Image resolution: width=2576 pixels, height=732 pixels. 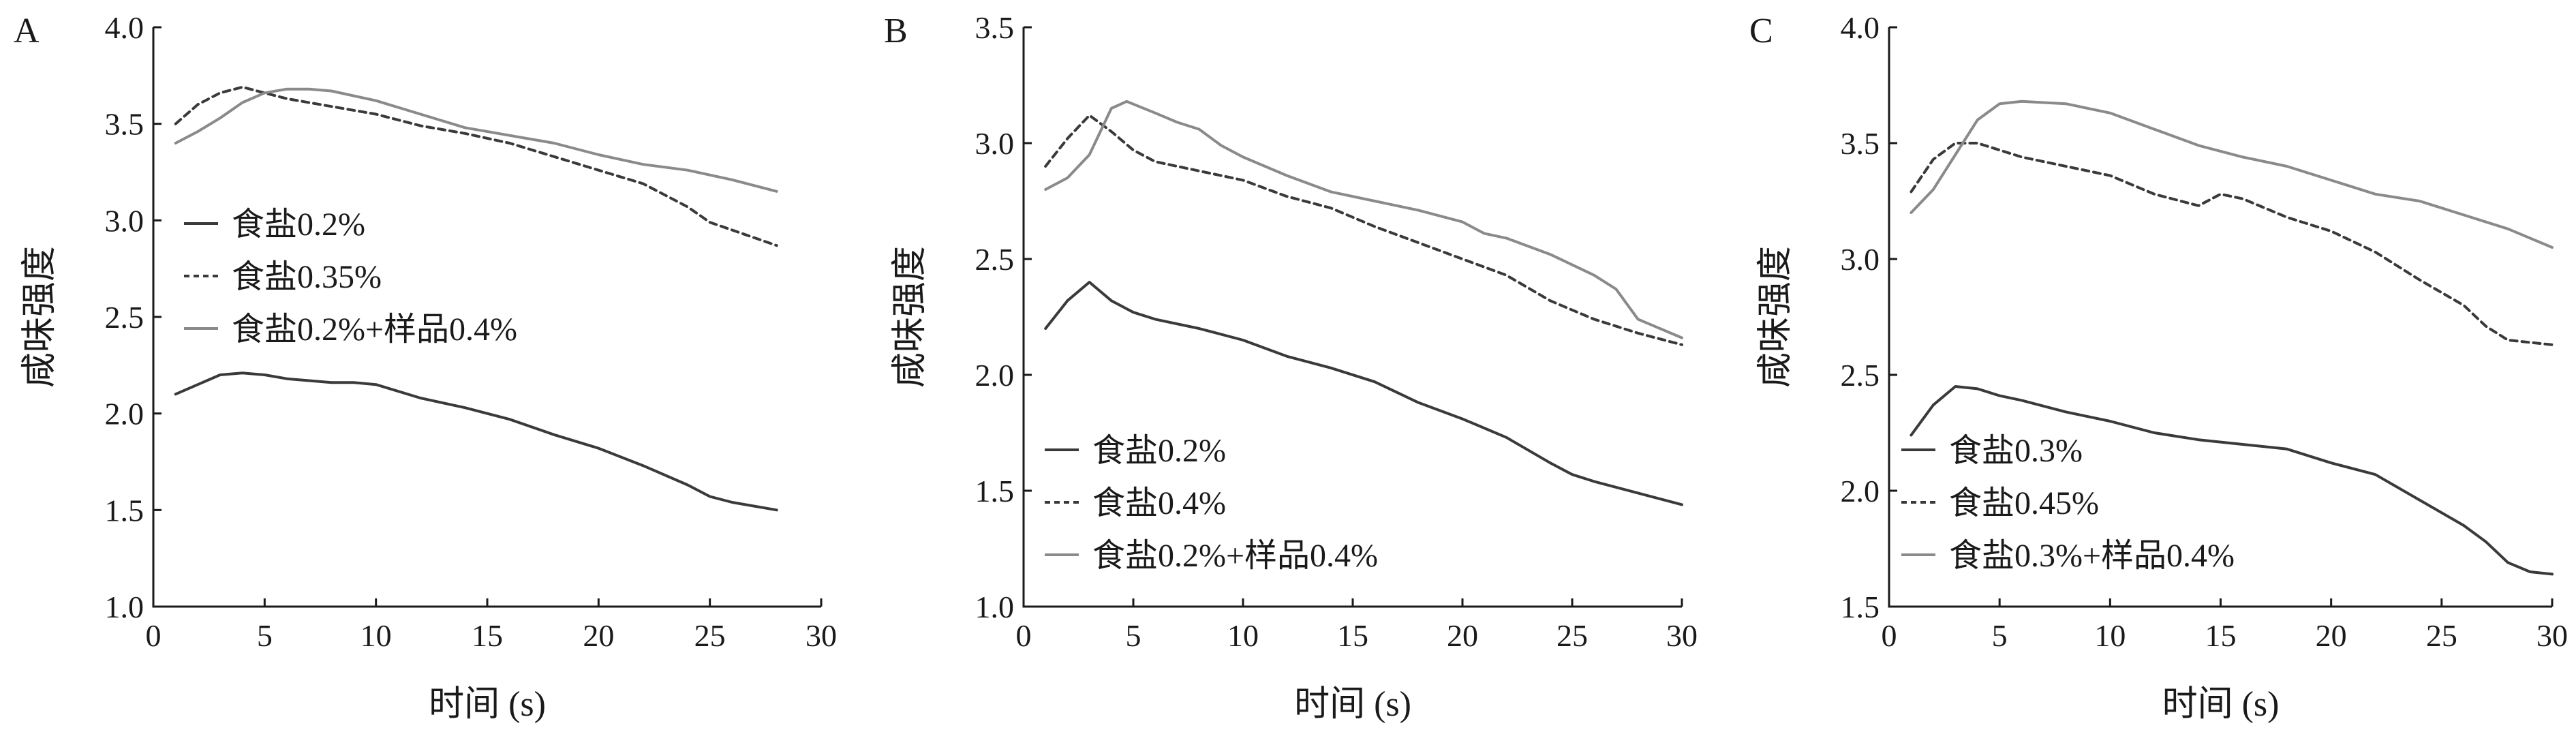 I want to click on legend-label-b-1: 食盐0.4%, so click(x=1159, y=503).